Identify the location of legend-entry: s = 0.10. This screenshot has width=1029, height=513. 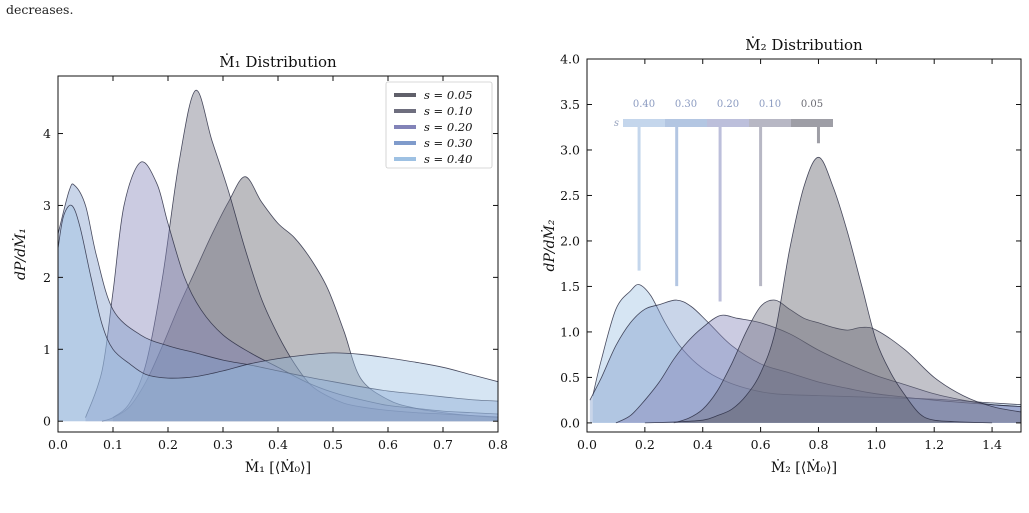
(448, 111).